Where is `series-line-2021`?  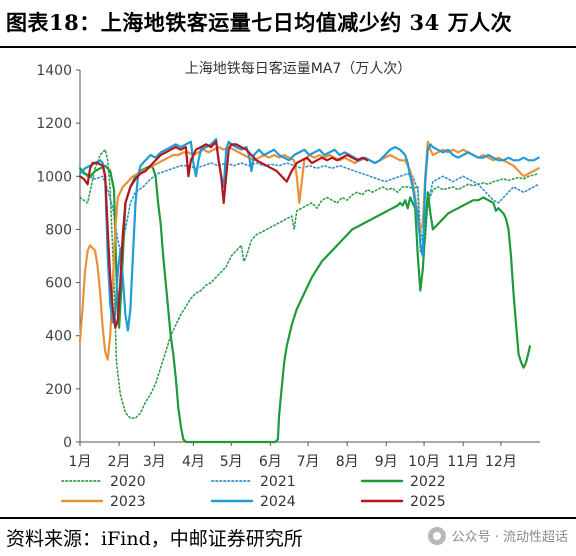
series-line-2021 is located at coordinates (309, 209).